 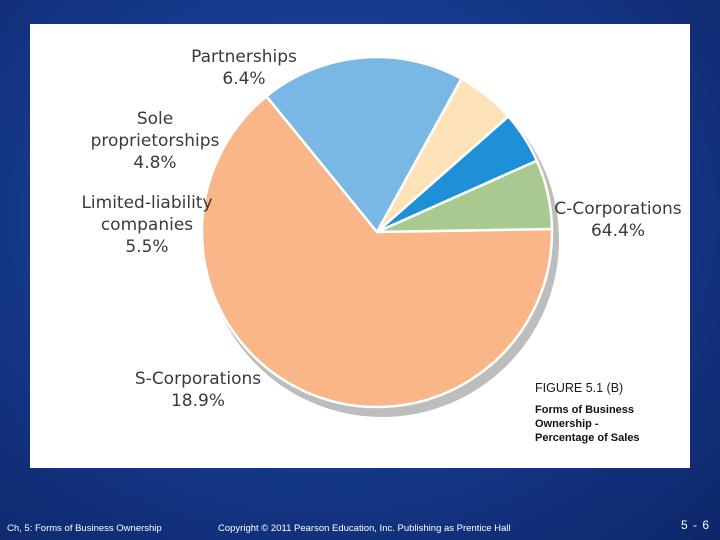 I want to click on pie-label-c-corporations: C-Corporations 64.4%, so click(x=617, y=220).